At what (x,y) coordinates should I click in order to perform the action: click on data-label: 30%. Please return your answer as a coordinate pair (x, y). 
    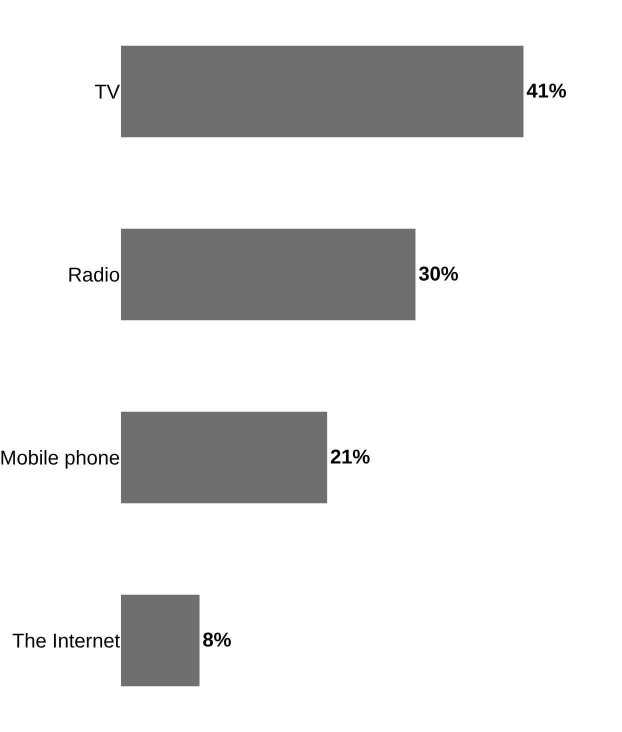
    Looking at the image, I should click on (438, 275).